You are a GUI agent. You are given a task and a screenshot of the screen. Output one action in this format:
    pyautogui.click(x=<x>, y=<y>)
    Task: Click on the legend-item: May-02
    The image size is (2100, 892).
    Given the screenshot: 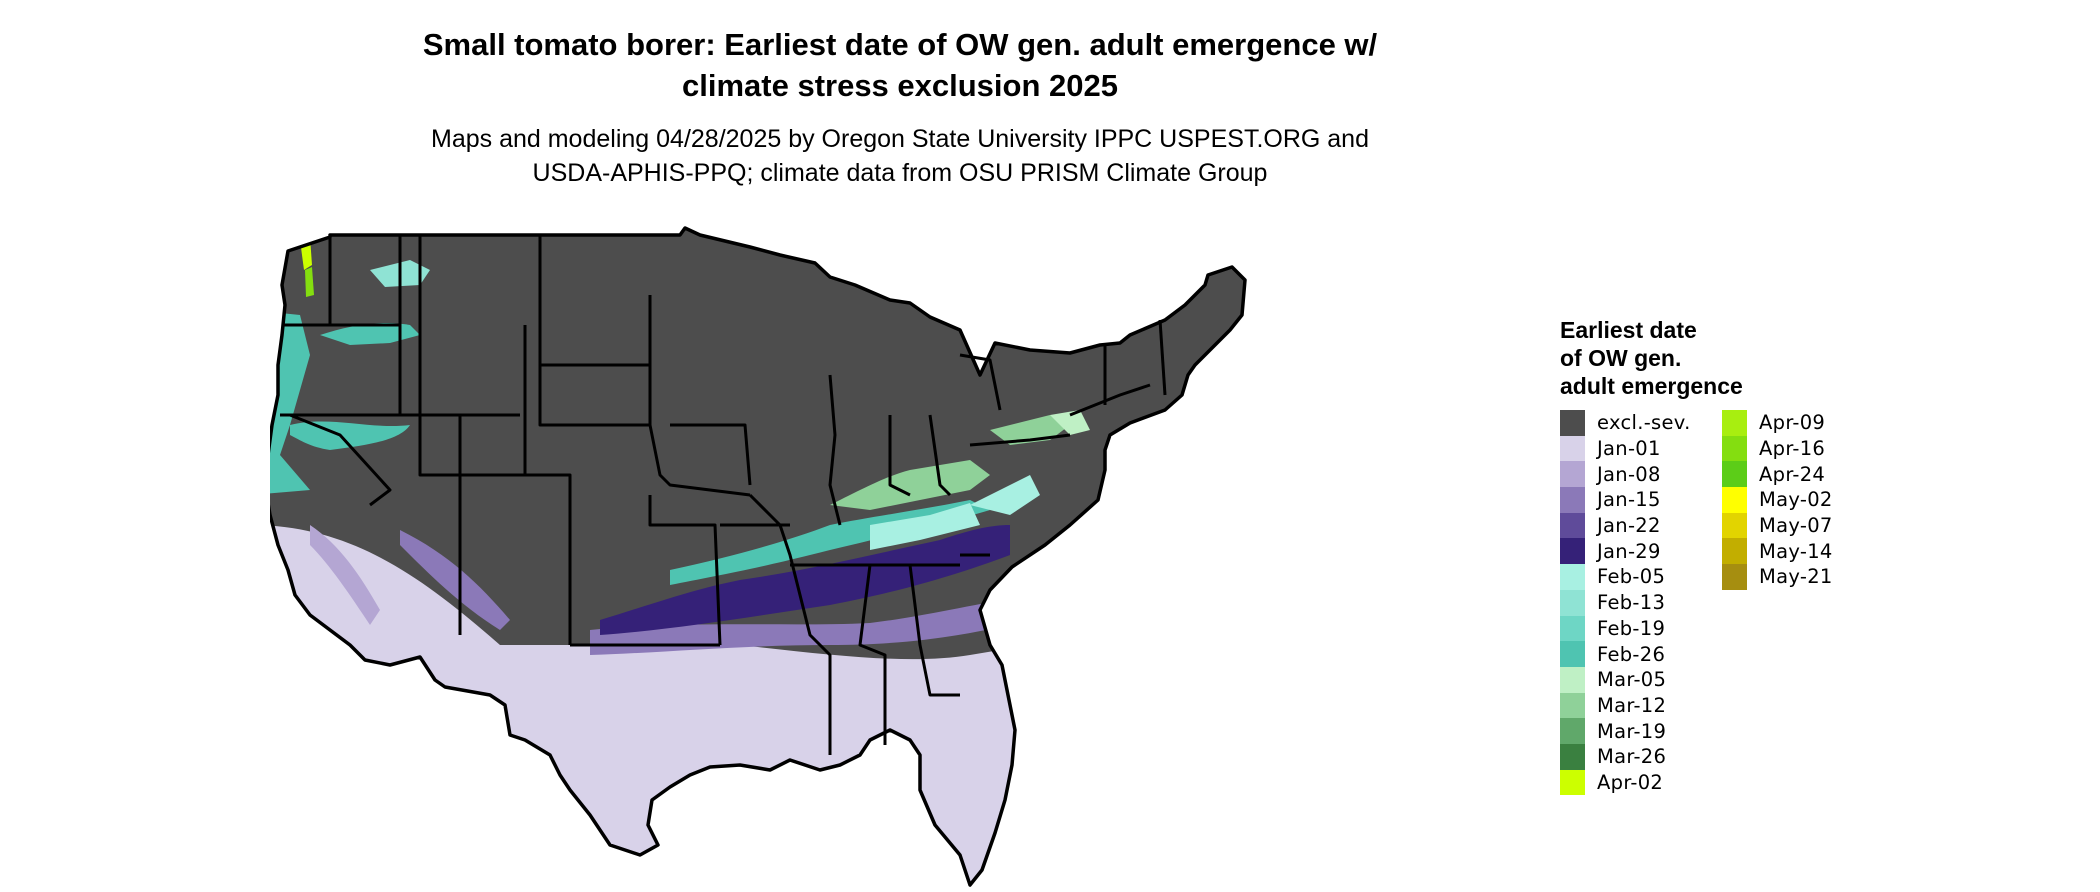 What is the action you would take?
    pyautogui.click(x=1797, y=500)
    